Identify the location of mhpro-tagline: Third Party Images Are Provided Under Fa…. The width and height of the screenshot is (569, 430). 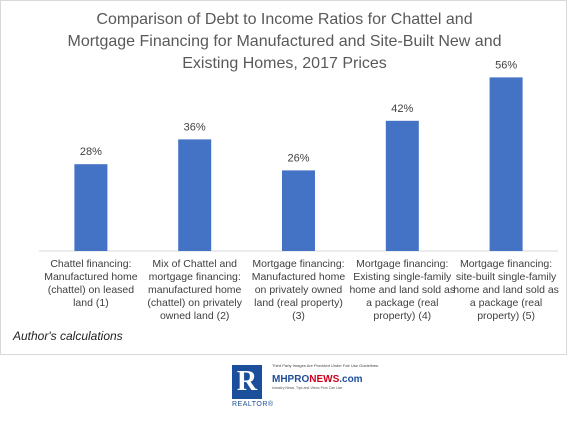
(326, 365).